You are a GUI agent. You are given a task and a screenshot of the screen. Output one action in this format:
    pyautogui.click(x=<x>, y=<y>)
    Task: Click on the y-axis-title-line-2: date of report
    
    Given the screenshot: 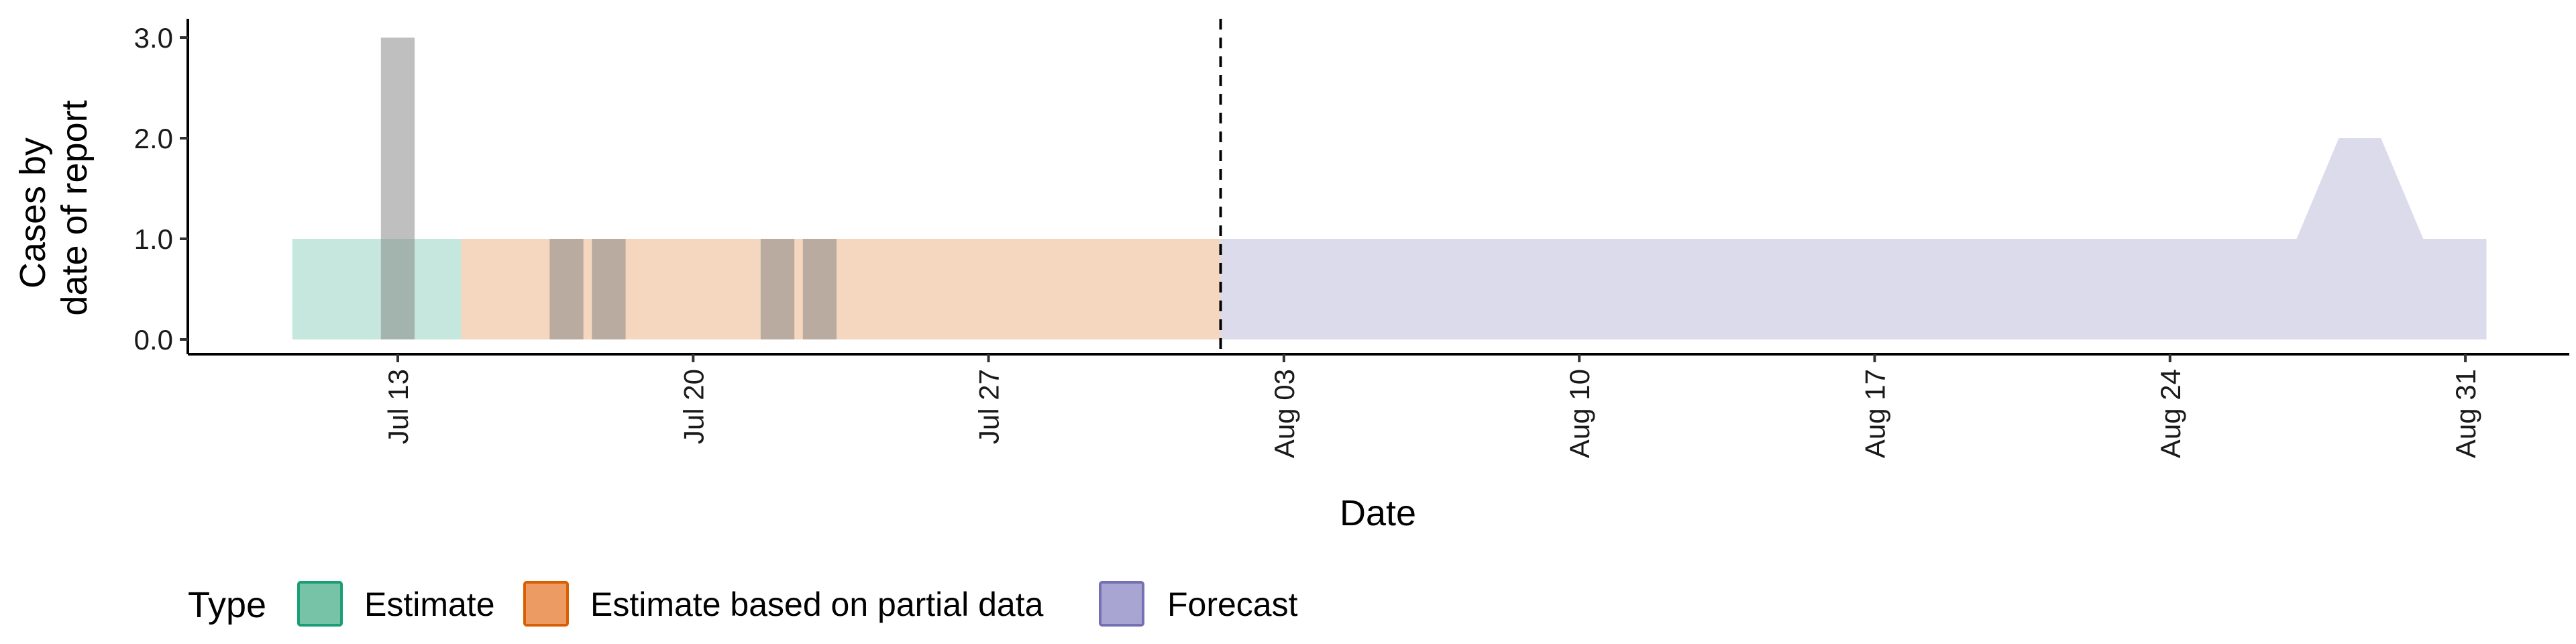 What is the action you would take?
    pyautogui.click(x=74, y=207)
    